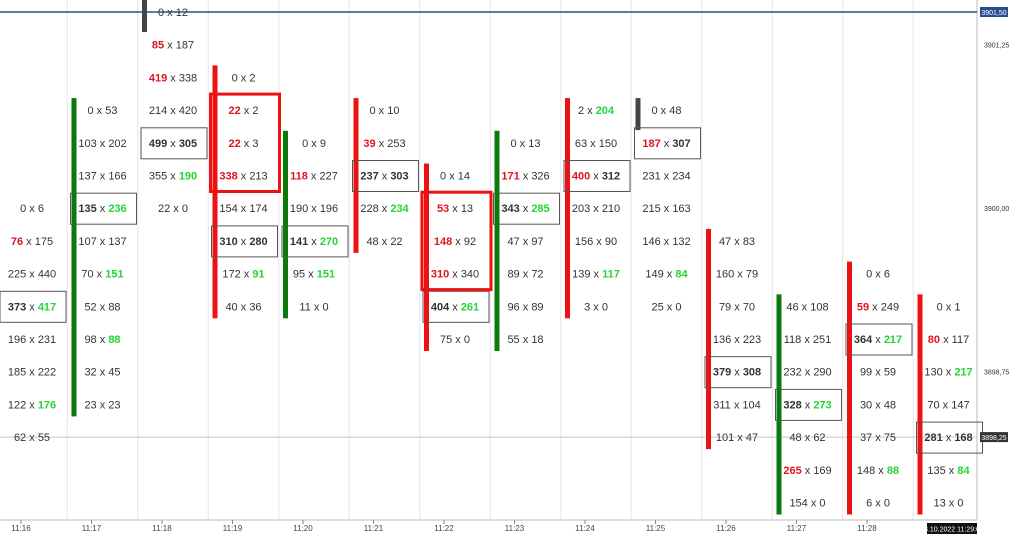 The height and width of the screenshot is (539, 1023). I want to click on bid-value: 146, so click(651, 242).